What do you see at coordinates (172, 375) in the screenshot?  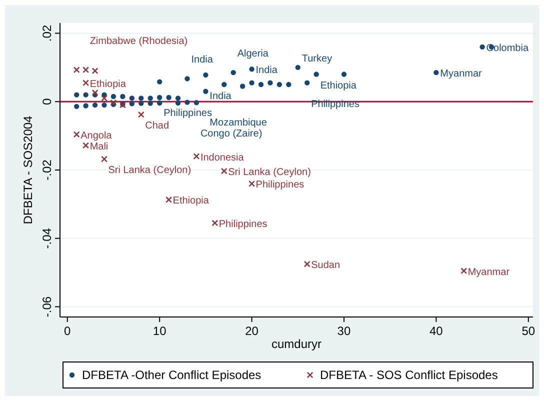 I see `legend-label: DFBETA -Other Conflict Episodes` at bounding box center [172, 375].